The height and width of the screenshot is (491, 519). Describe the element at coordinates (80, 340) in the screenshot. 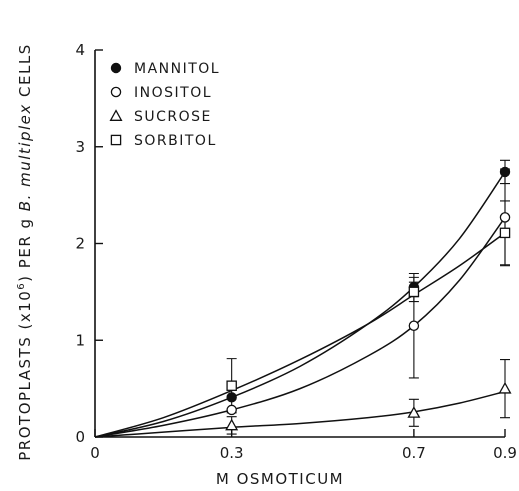

I see `y-tick-label: 1` at that location.